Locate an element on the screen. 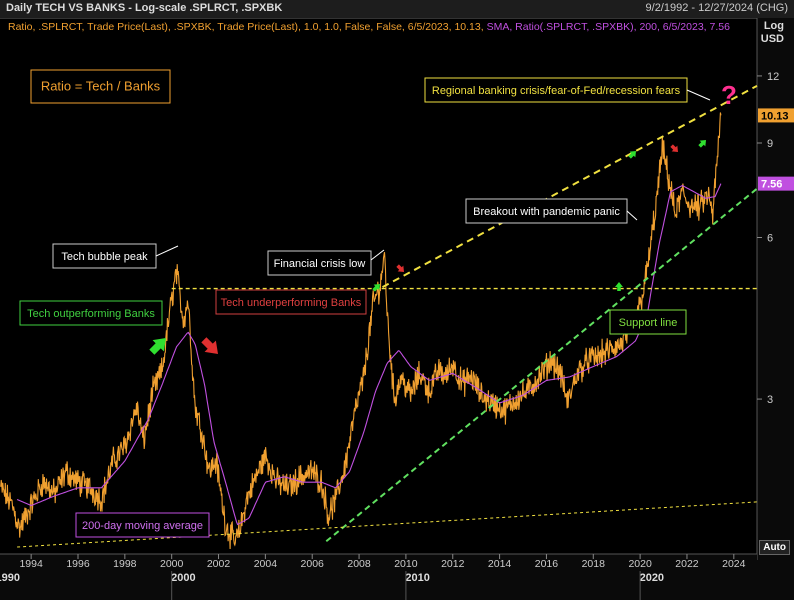 This screenshot has width=794, height=600. axis-unit-log: Log is located at coordinates (773, 26).